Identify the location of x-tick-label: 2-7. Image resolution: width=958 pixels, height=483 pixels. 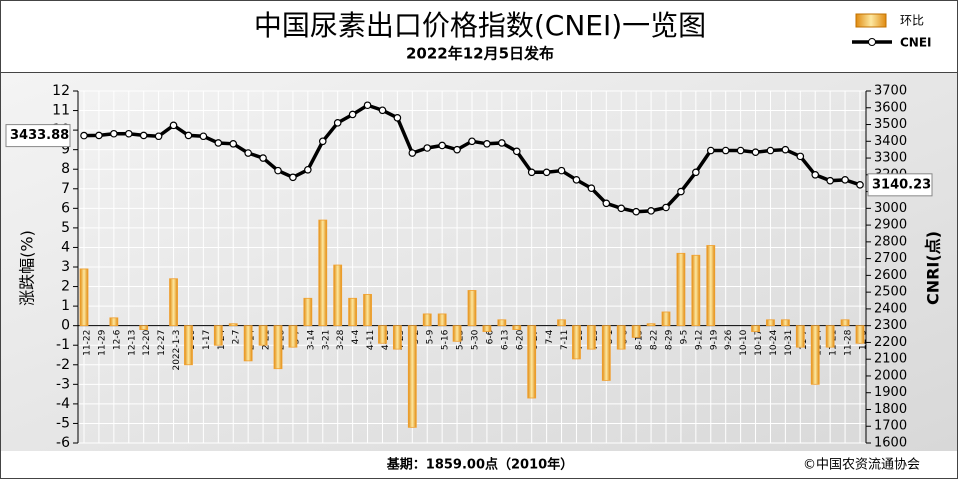
(237, 337).